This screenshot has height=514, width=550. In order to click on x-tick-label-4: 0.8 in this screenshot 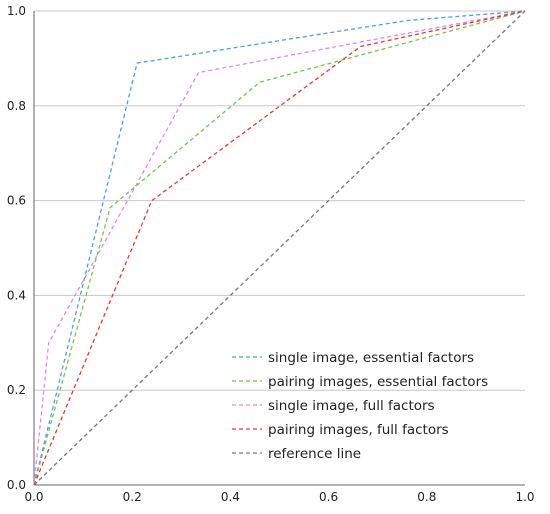, I will do `click(426, 497)`.